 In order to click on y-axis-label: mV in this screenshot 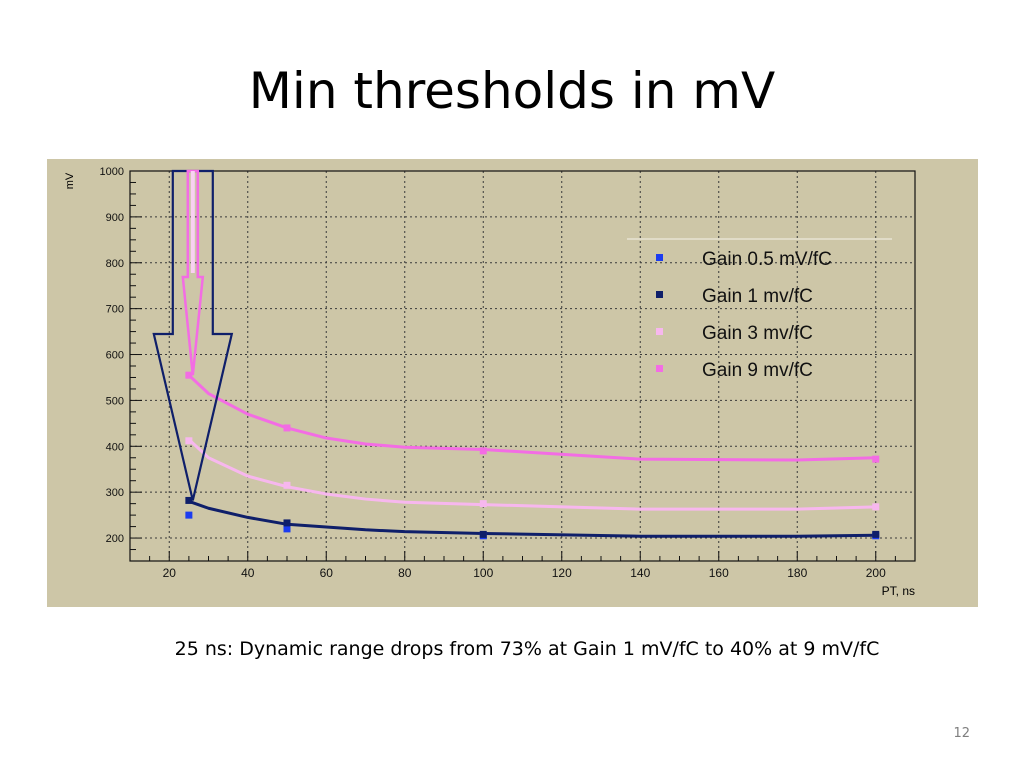, I will do `click(70, 180)`.